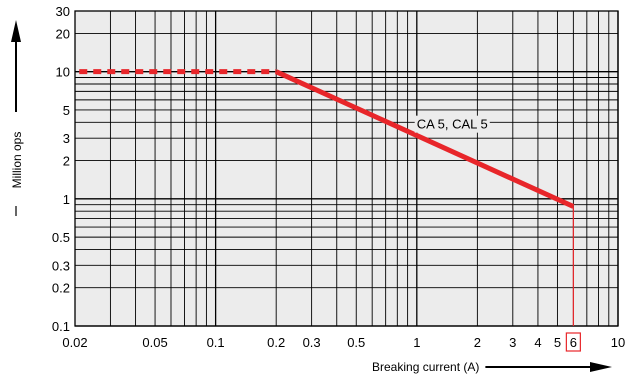 This screenshot has height=377, width=627. I want to click on x-tick-label: 3, so click(512, 342).